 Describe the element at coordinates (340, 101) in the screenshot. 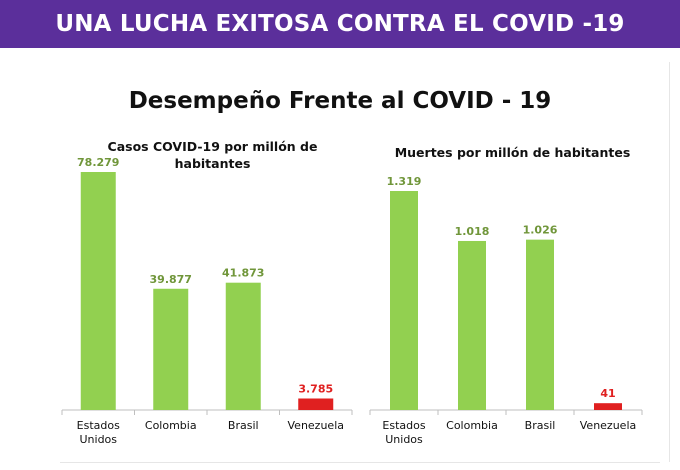

I see `slide-title: Desempeño Frente al COVID - 19` at that location.